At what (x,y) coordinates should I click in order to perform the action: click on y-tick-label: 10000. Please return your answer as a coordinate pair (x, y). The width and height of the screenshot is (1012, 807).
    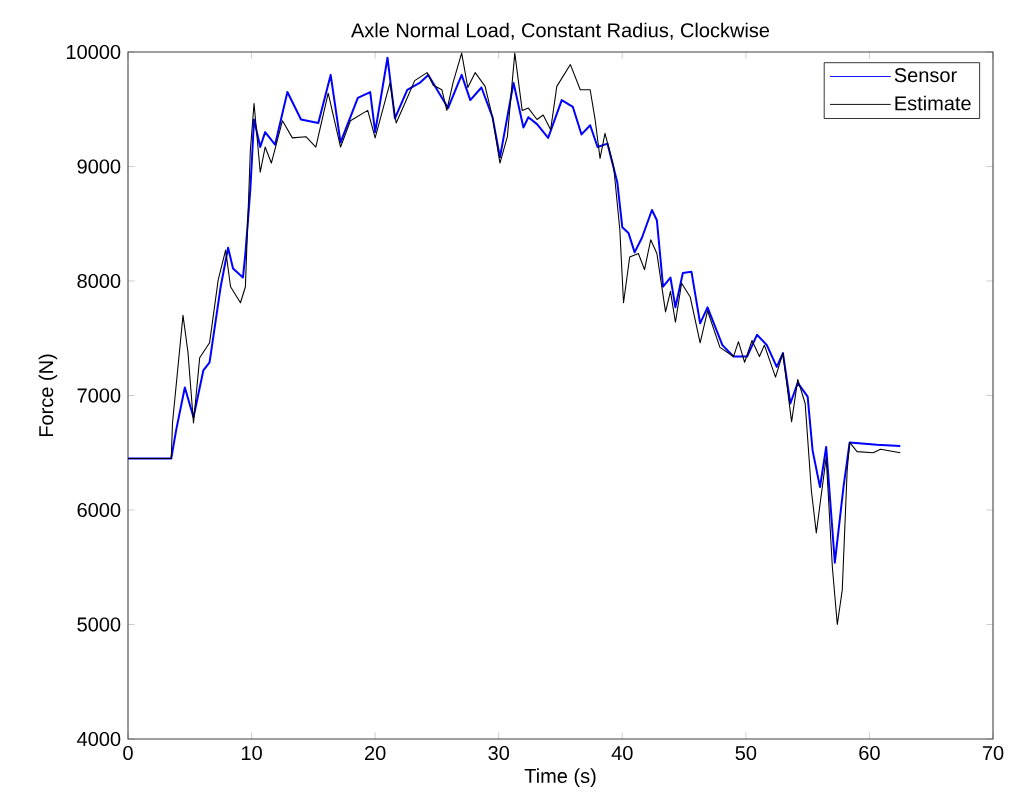
    Looking at the image, I should click on (93, 52).